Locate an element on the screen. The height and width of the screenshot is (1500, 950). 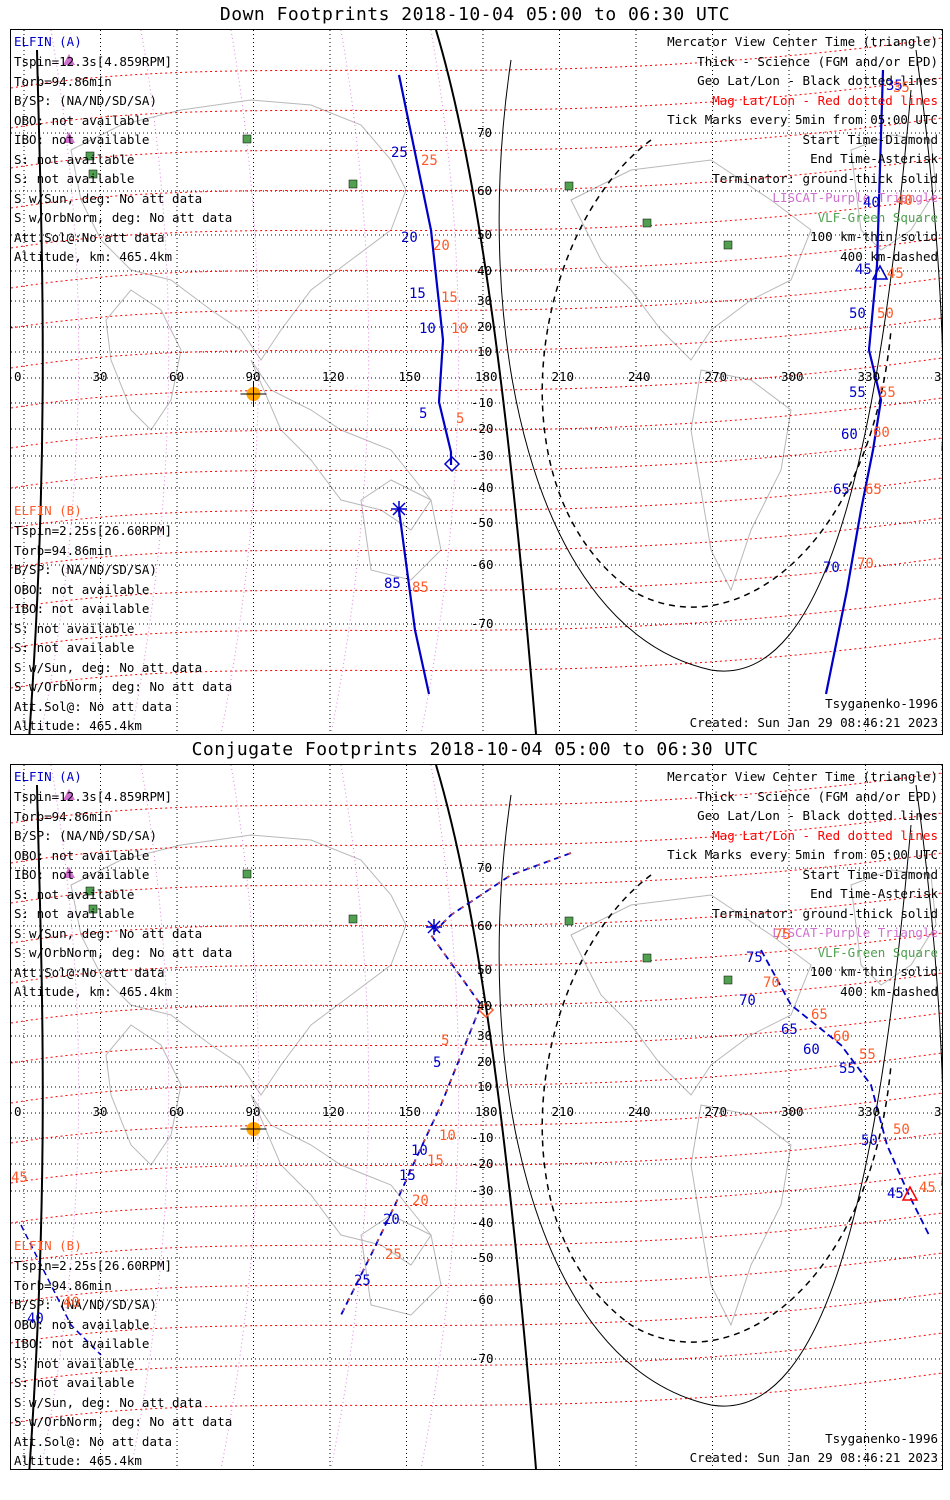
start-time-diamond is located at coordinates (486, 1010).